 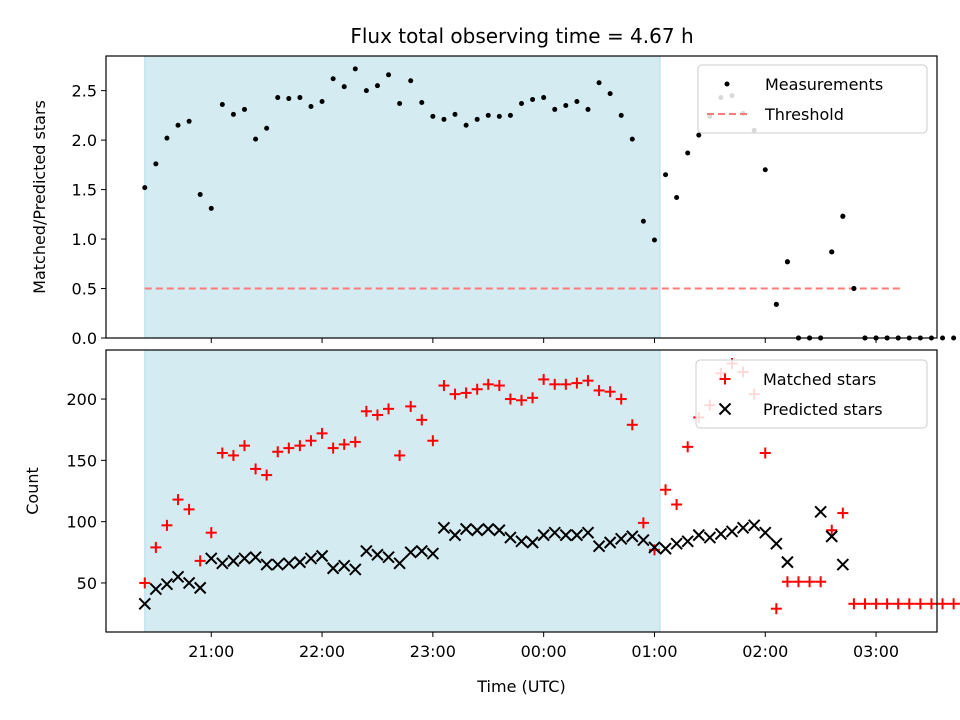 I want to click on xtick-label: 01:00, so click(x=654, y=651).